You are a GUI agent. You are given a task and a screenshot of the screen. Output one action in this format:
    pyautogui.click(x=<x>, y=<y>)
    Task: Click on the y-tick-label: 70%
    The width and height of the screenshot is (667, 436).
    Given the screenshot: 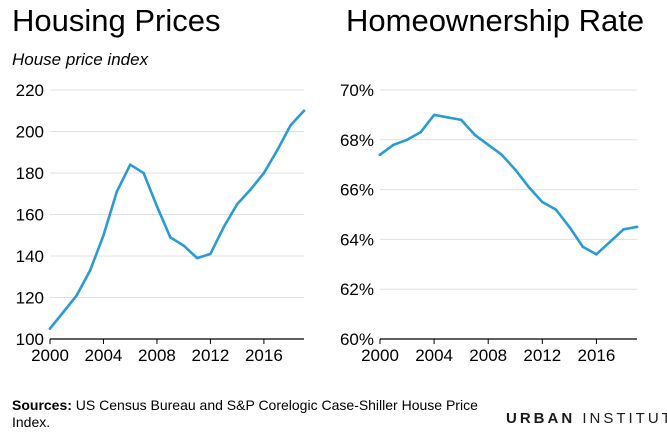 What is the action you would take?
    pyautogui.click(x=357, y=90)
    